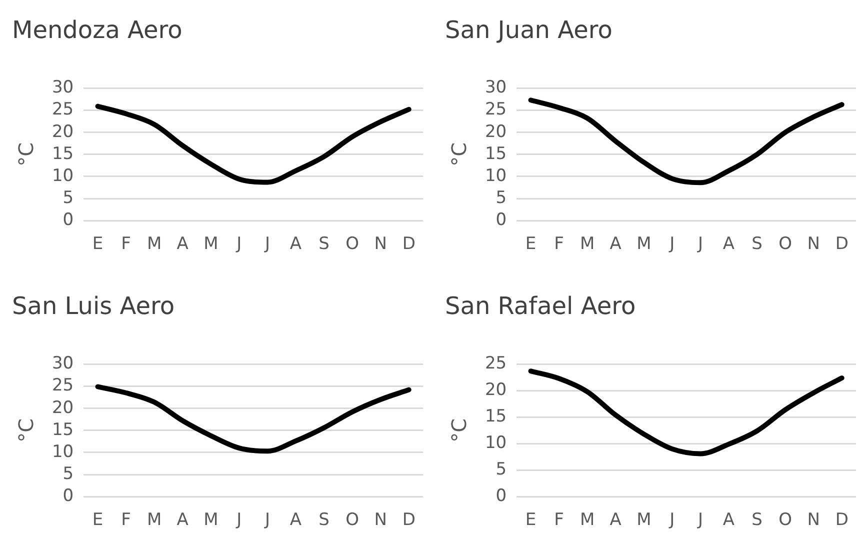 The image size is (866, 552). Describe the element at coordinates (540, 306) in the screenshot. I see `chart-title: San Rafael Aero` at that location.